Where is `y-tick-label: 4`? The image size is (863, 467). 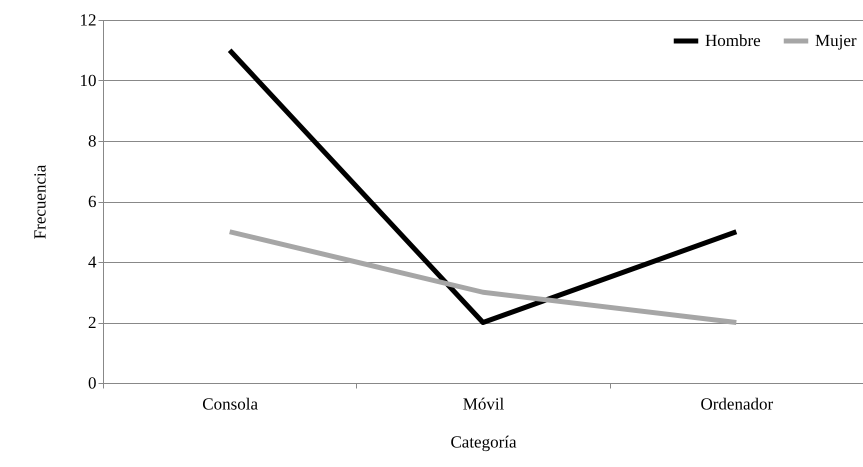
y-tick-label: 4 is located at coordinates (92, 262).